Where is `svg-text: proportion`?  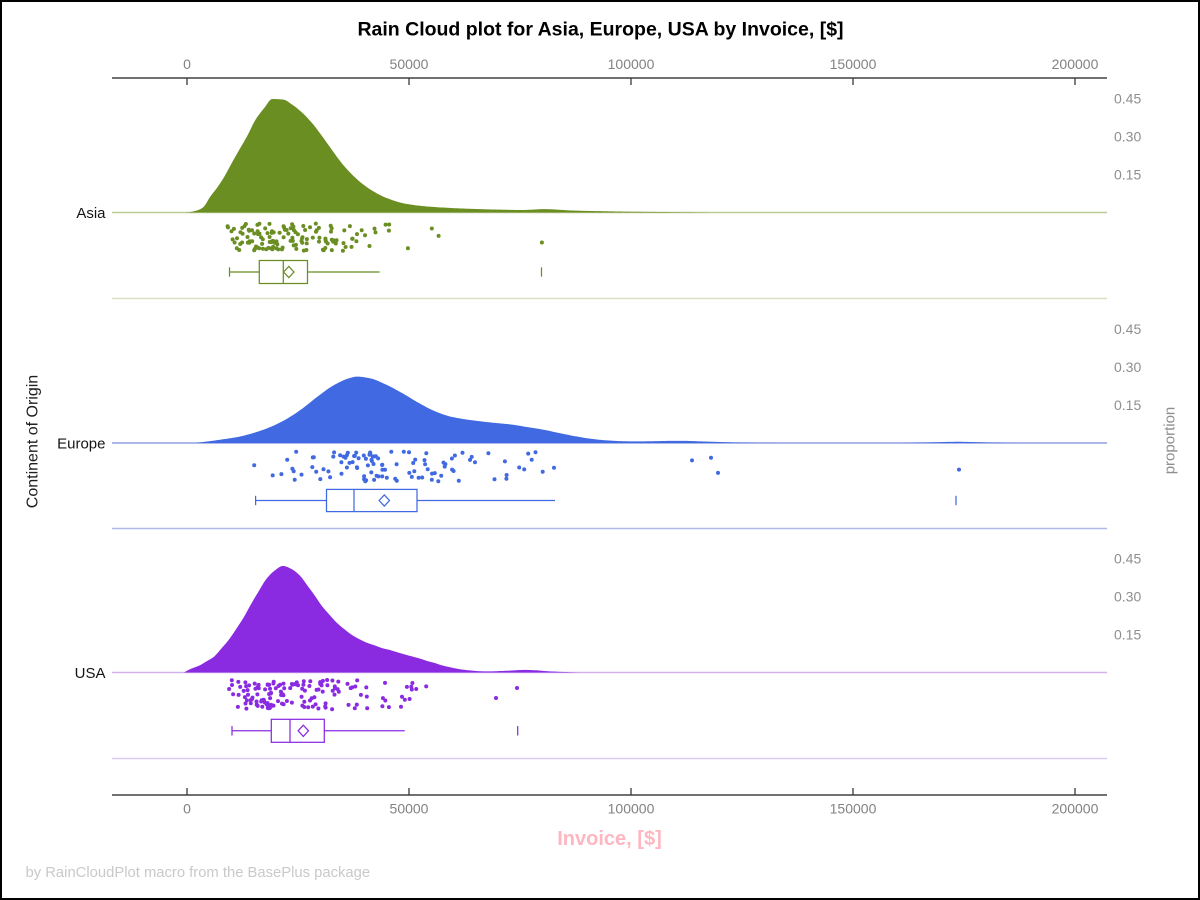
svg-text: proportion is located at coordinates (1170, 441).